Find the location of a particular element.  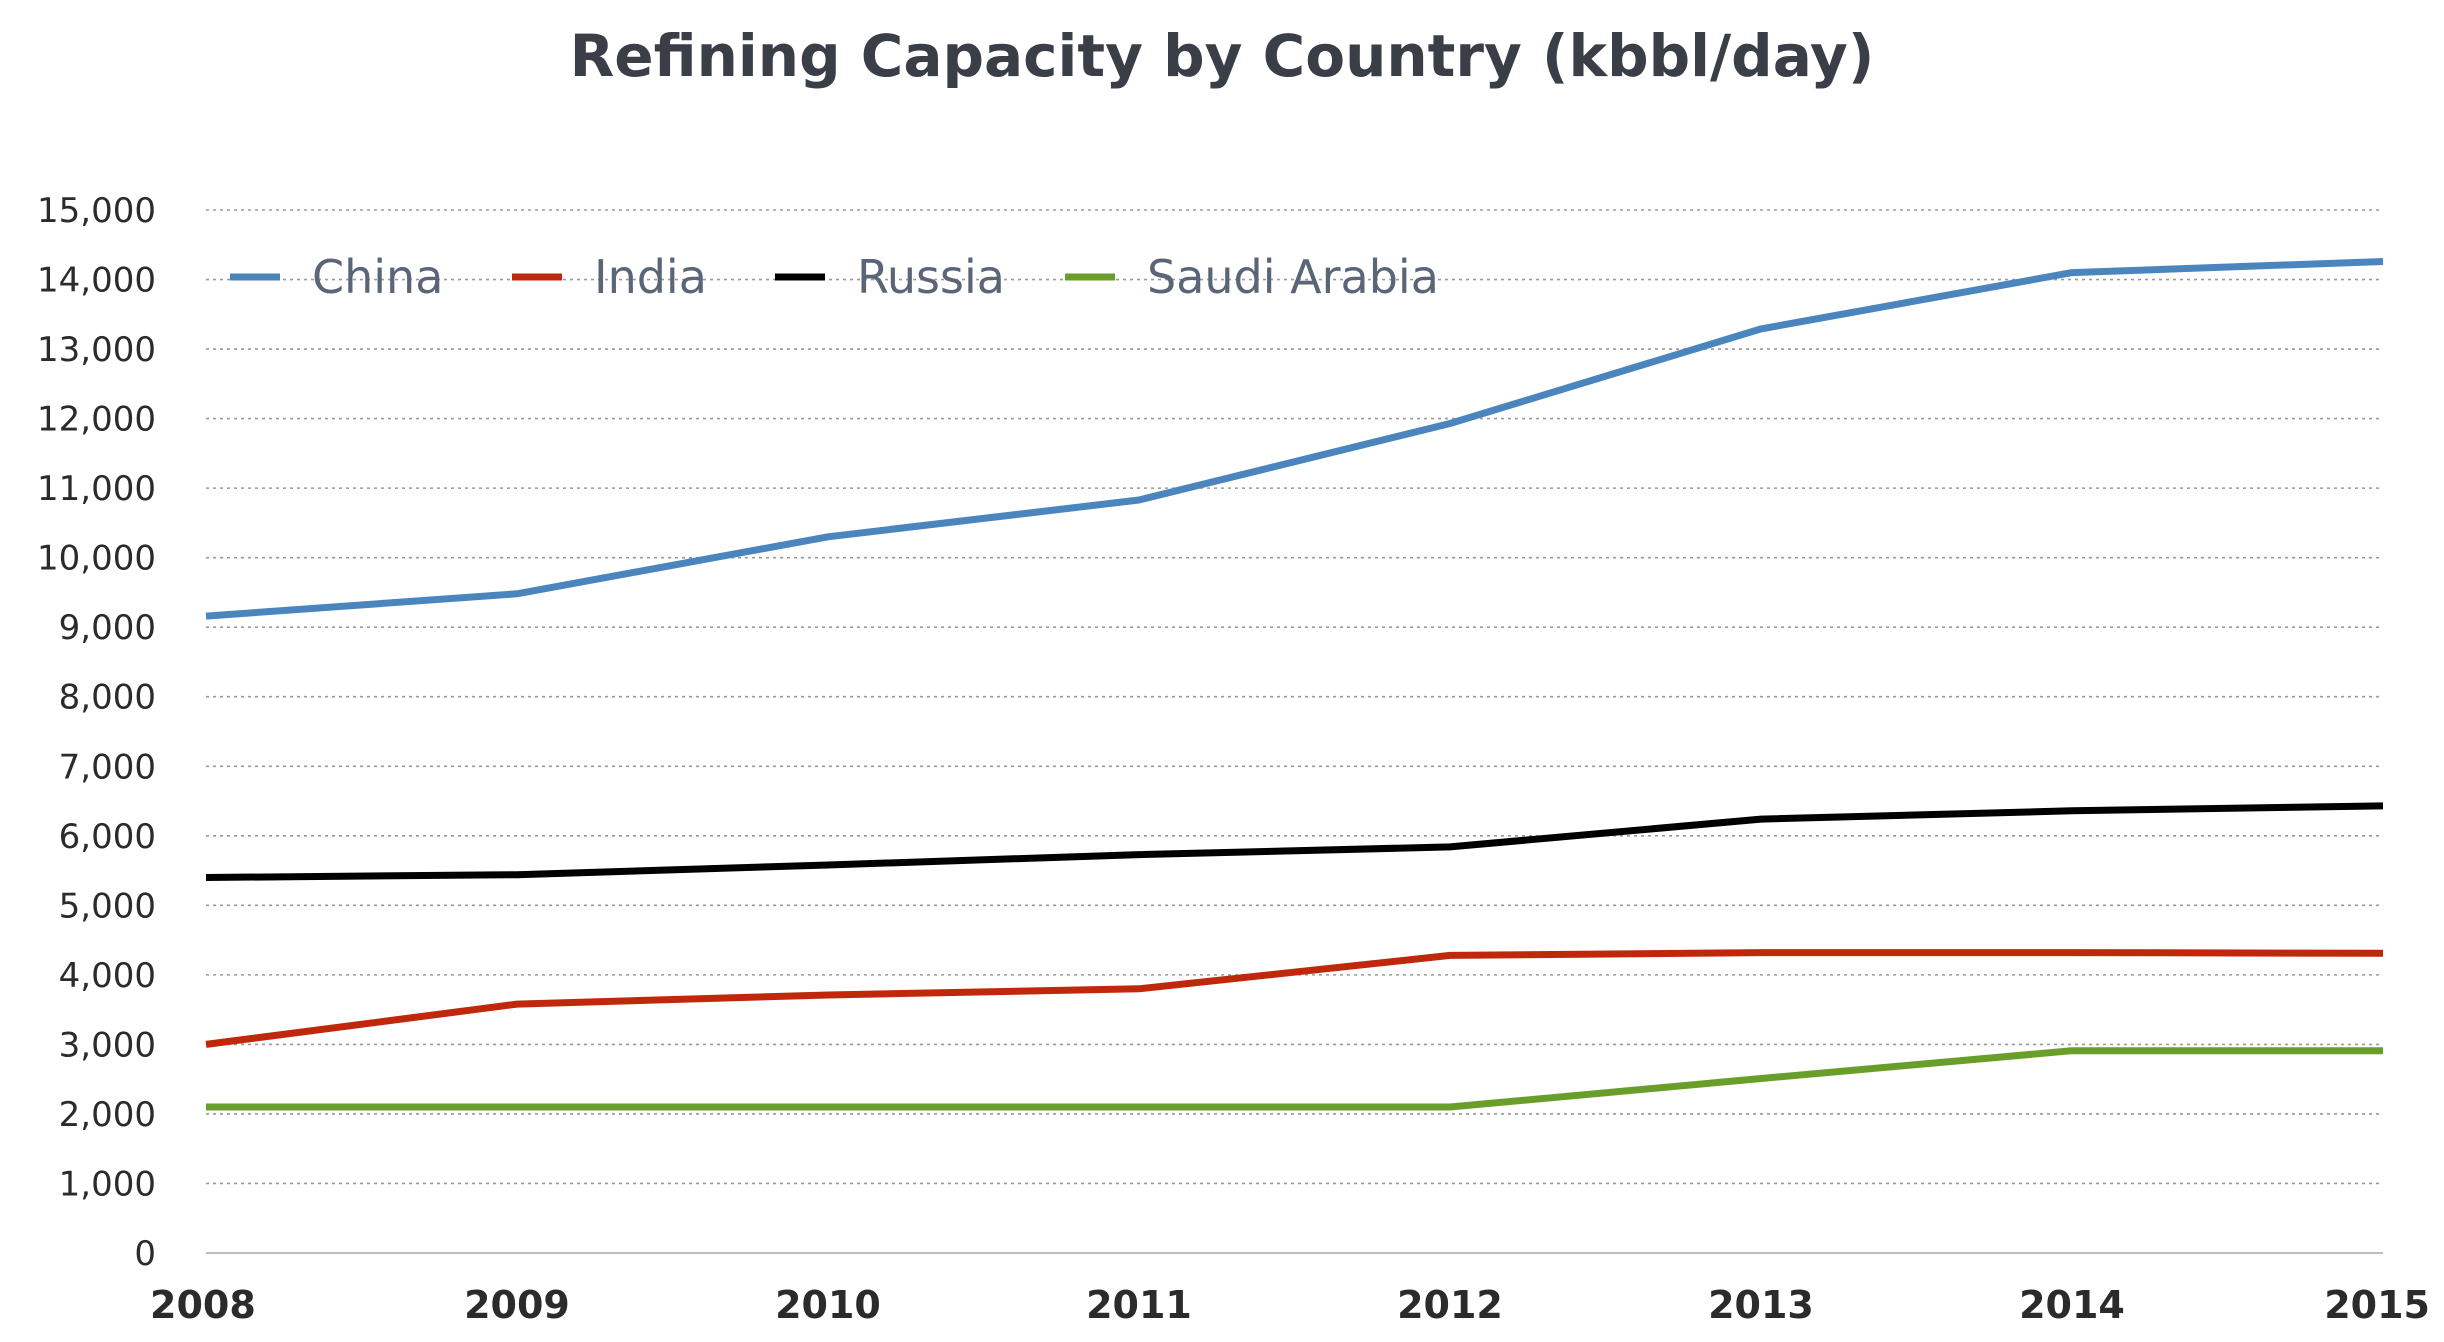

legend-item-saudi-arabia: Saudi Arabia is located at coordinates (1252, 277).